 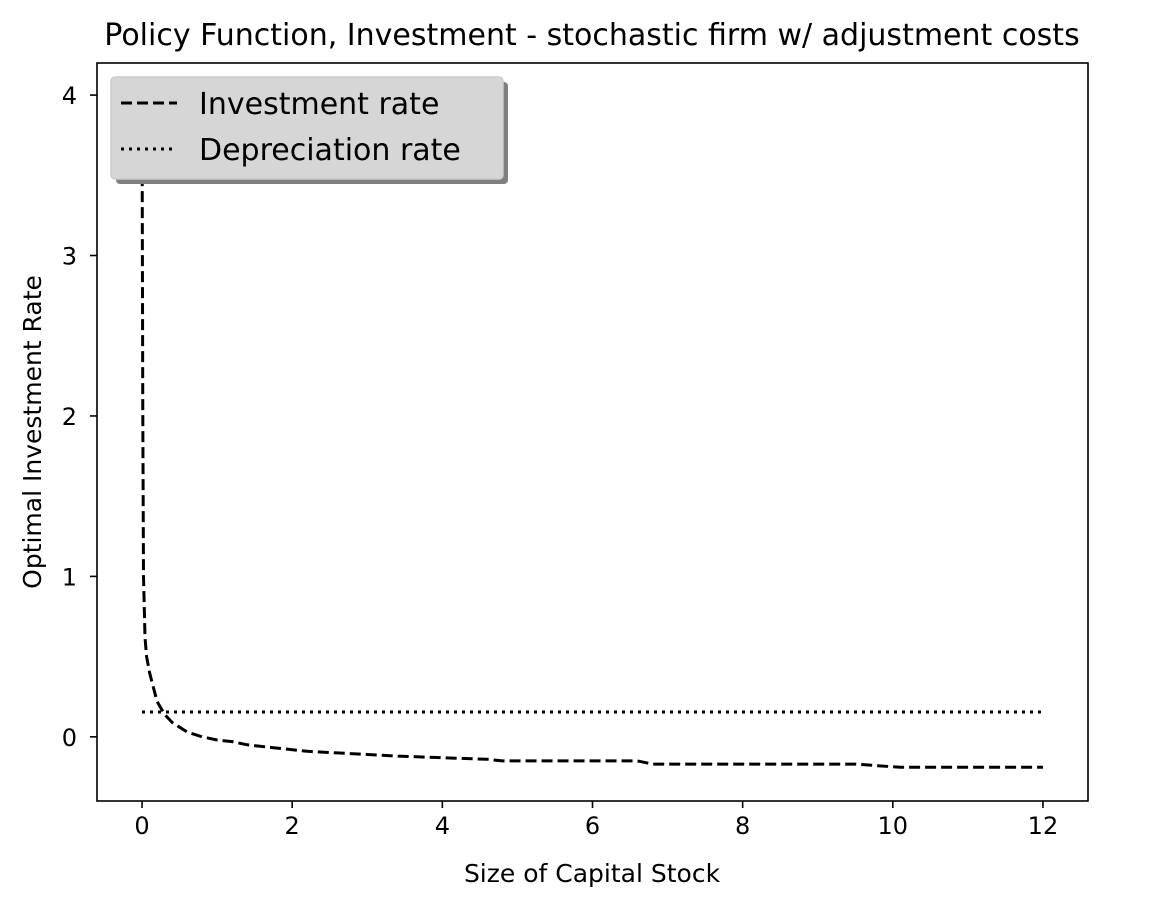 I want to click on y-axis-label: Optimal Investment Rate, so click(x=32, y=432).